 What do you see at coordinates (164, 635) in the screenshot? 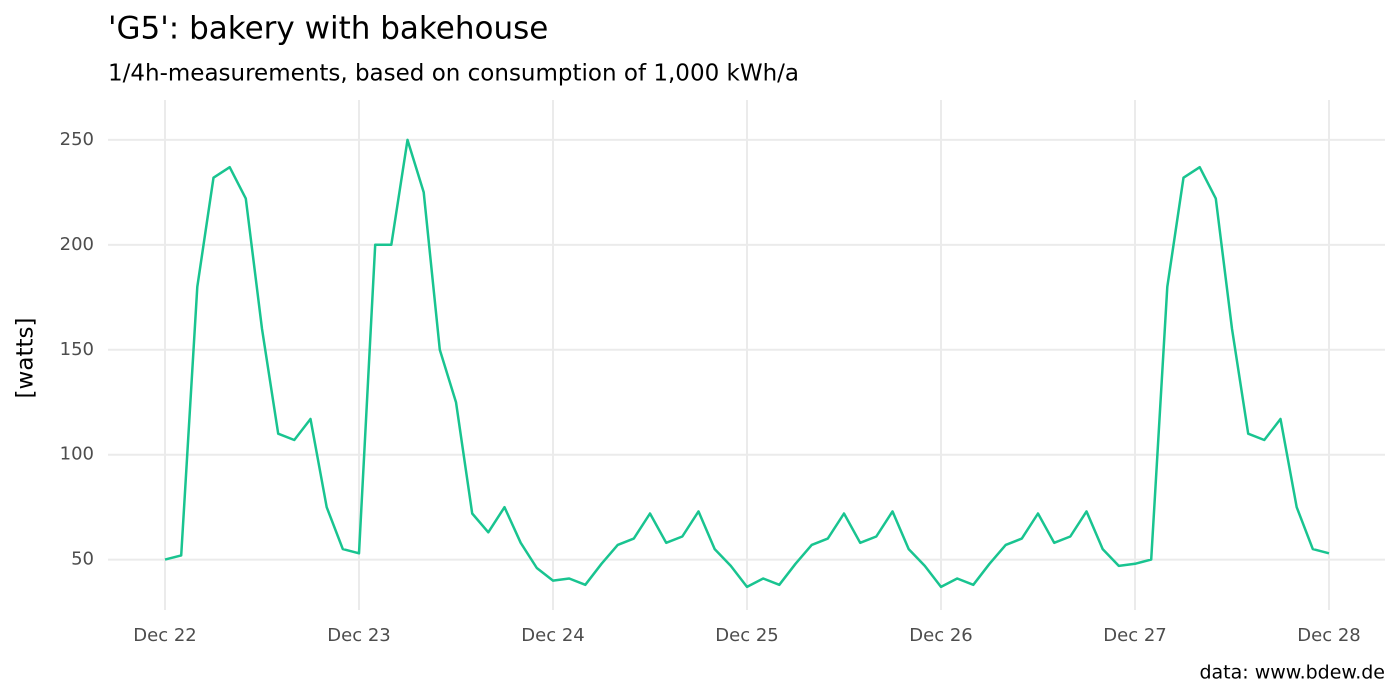
I see `x-tick-label: Dec 22` at bounding box center [164, 635].